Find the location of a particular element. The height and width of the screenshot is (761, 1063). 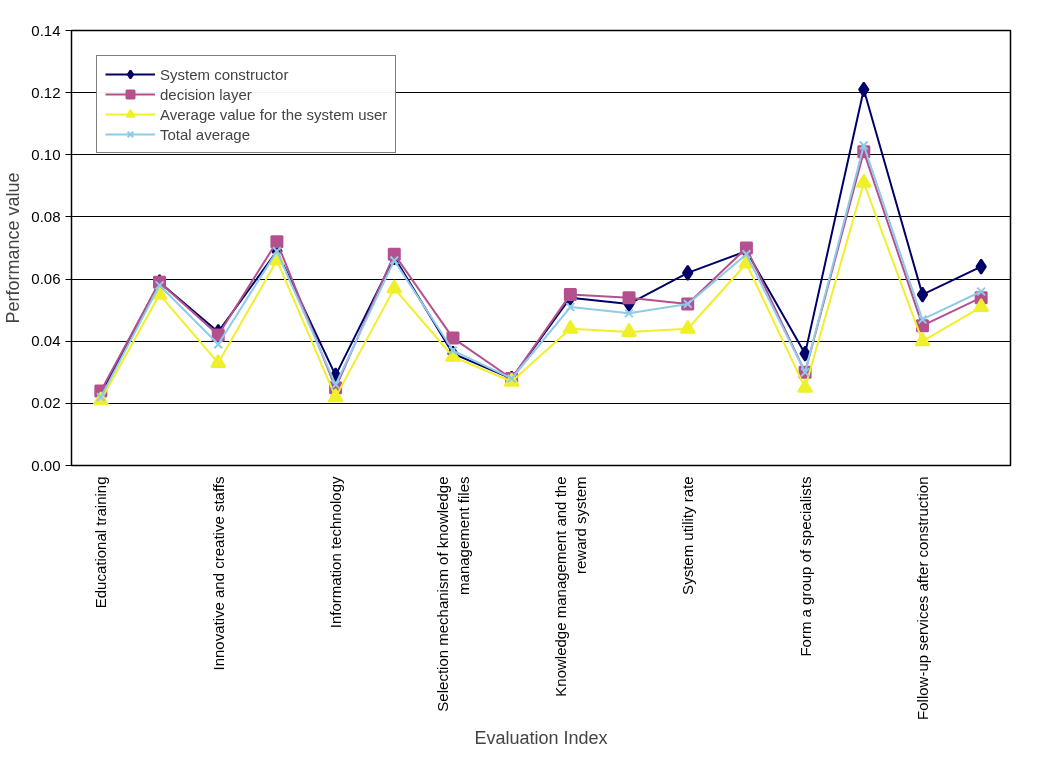

x-tick-label: Information technology is located at coordinates (336, 552).